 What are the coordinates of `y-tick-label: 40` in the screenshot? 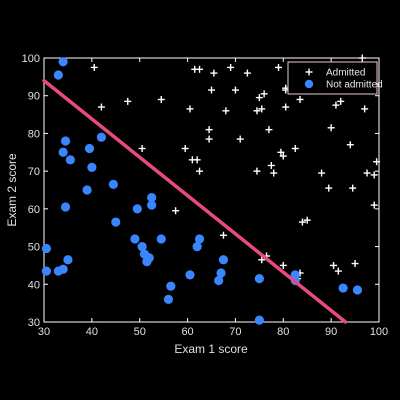 It's located at (34, 285).